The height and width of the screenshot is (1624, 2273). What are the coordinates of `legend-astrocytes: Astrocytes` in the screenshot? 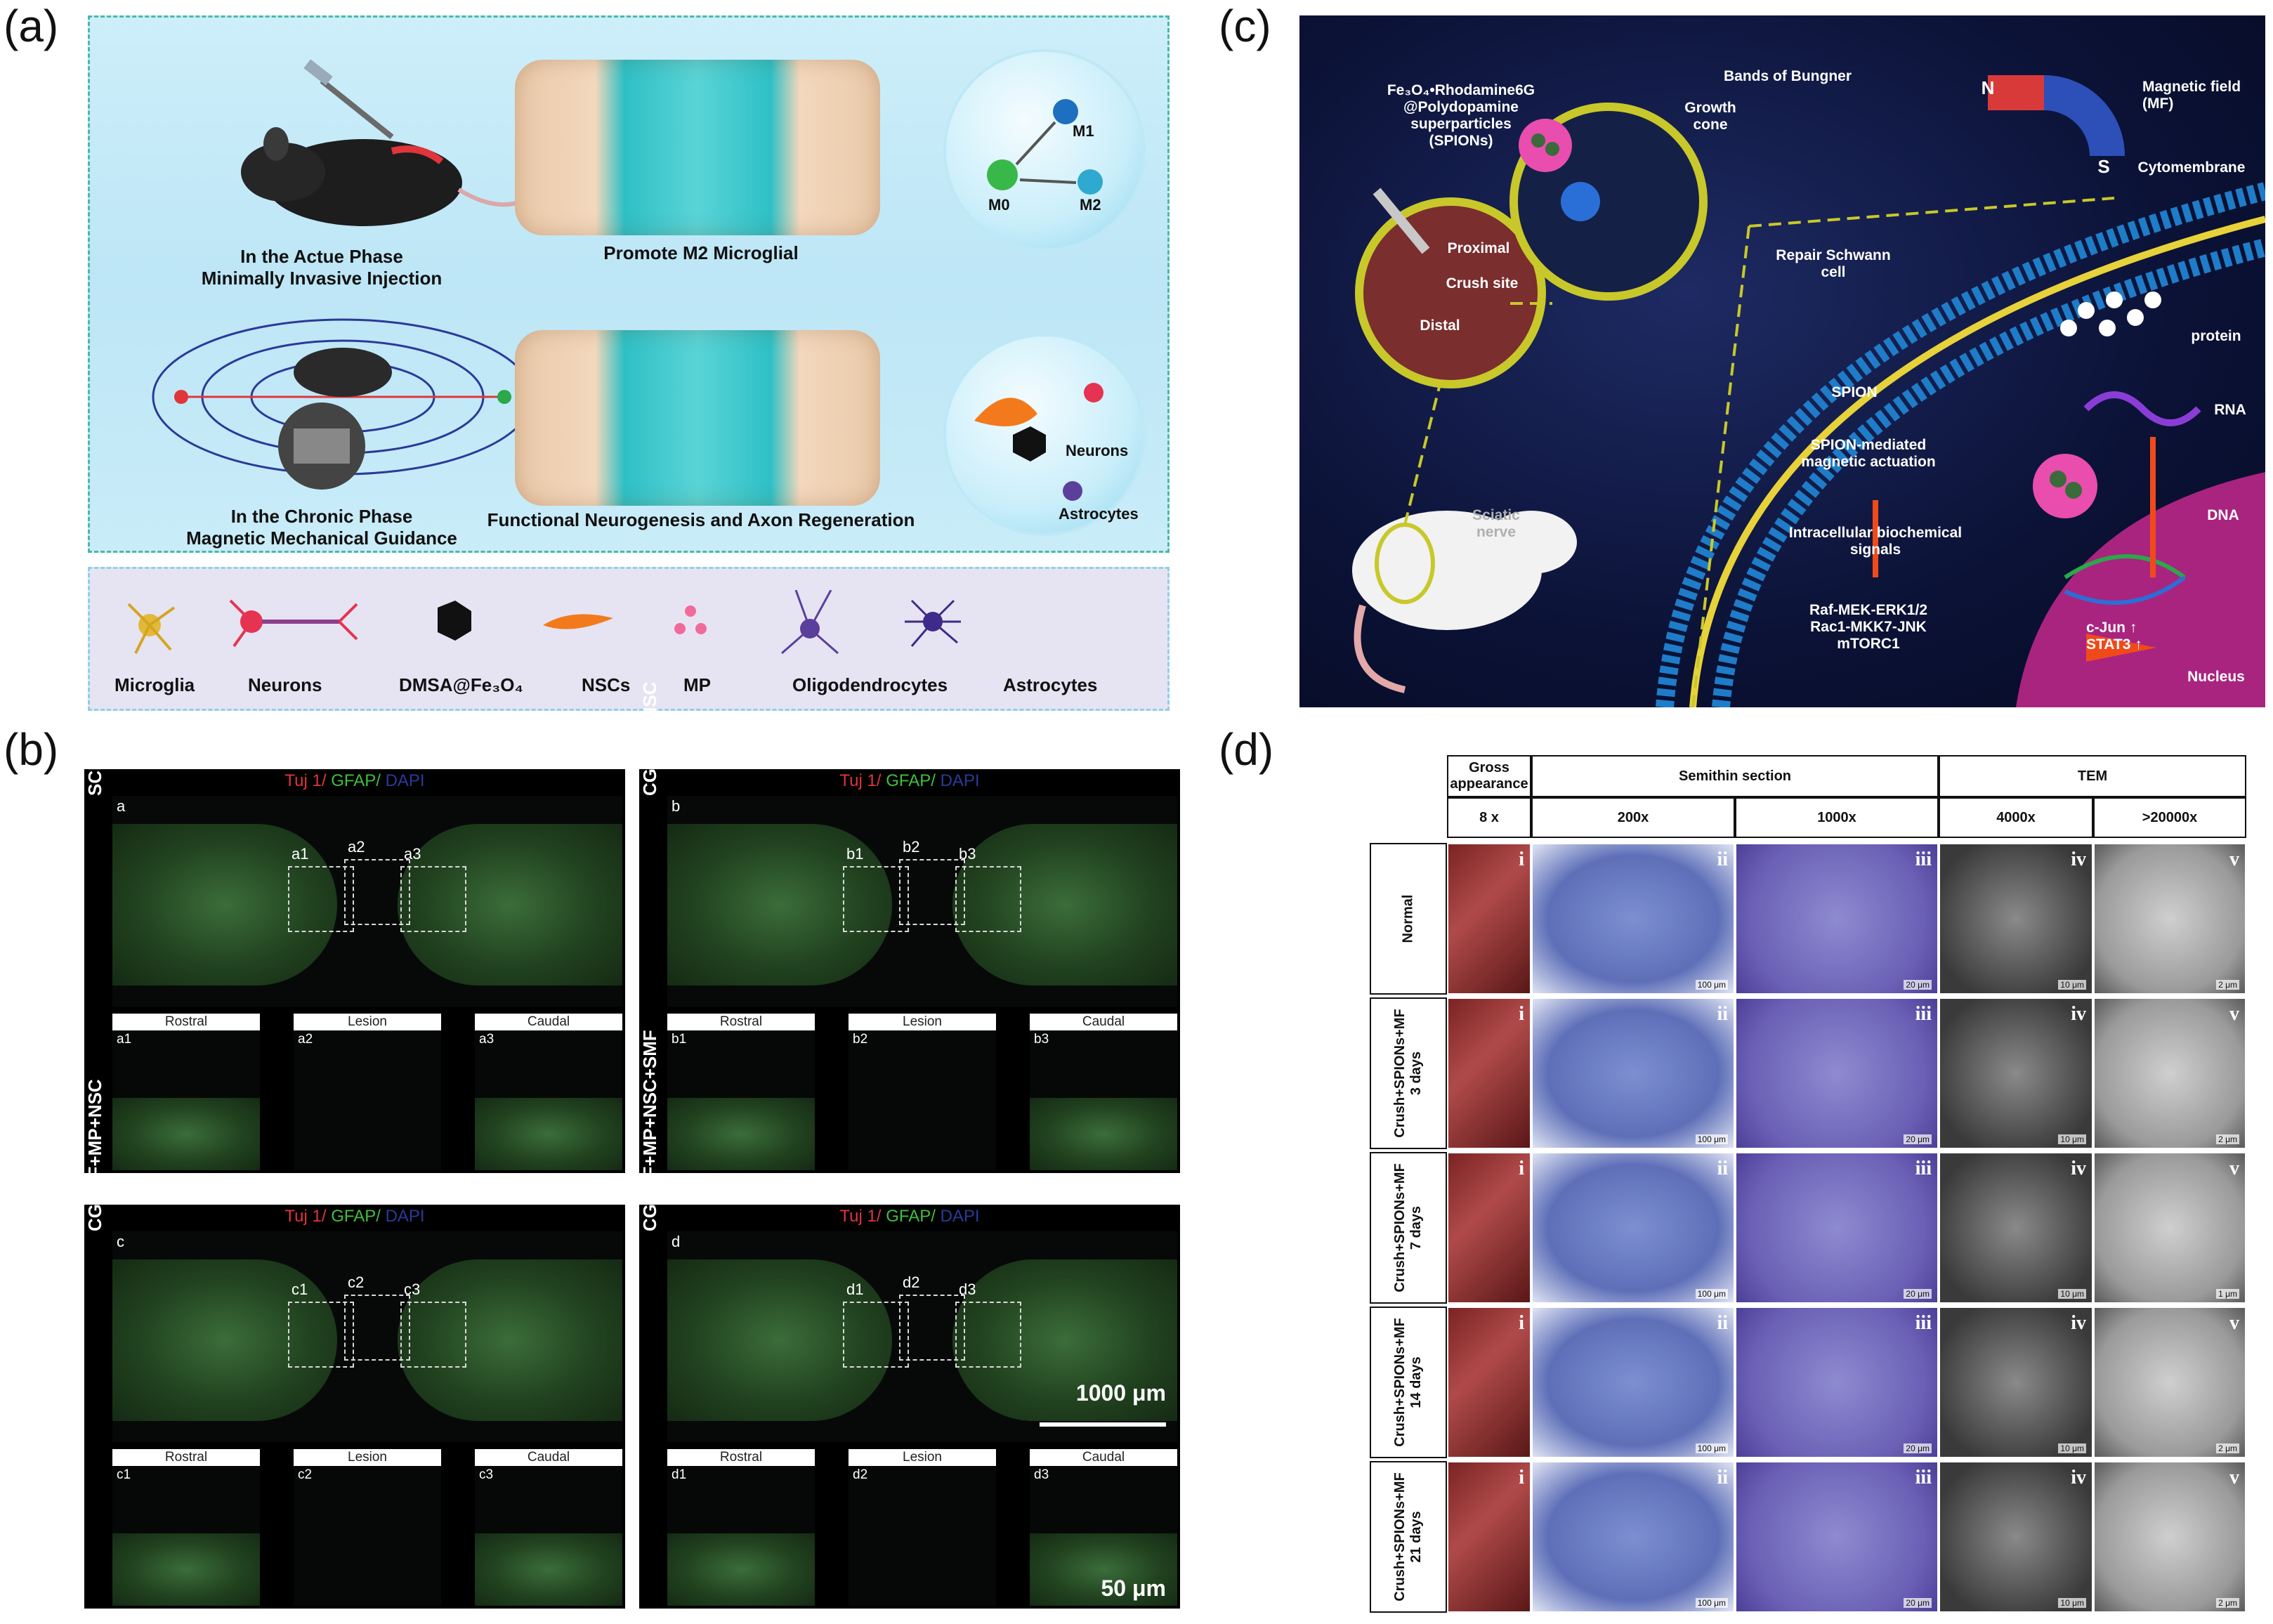 It's located at (1051, 684).